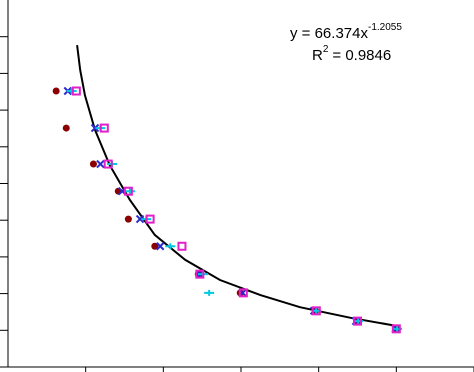 The image size is (474, 372). I want to click on r-squared: R2 = 0.9846, so click(351, 54).